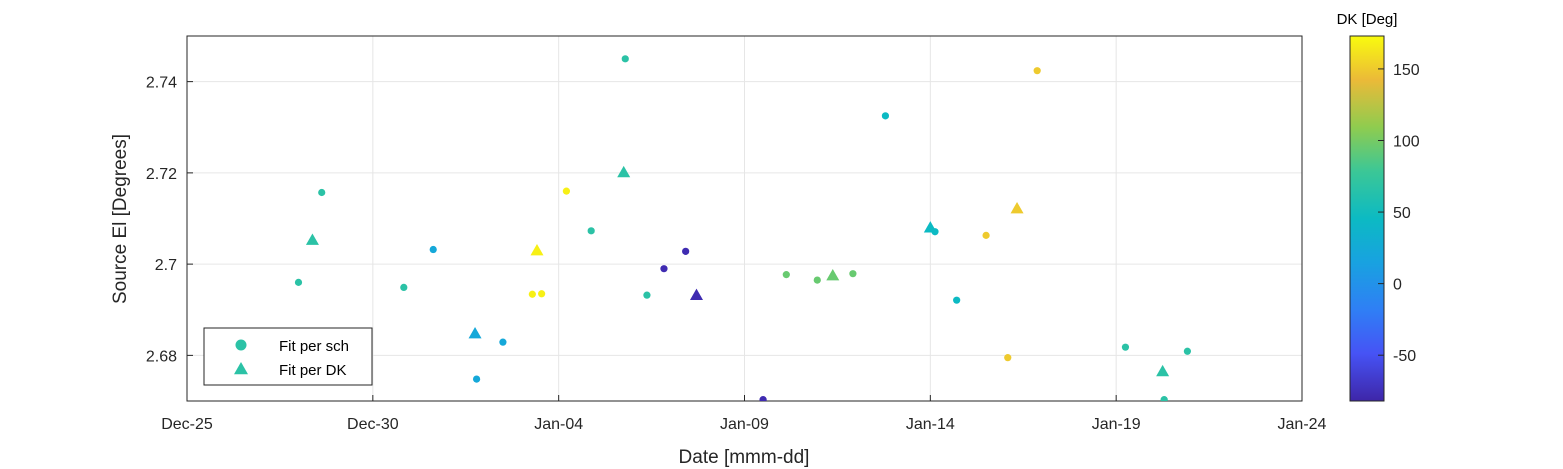 The width and height of the screenshot is (1563, 469). I want to click on x-tick-label-jan-19: Jan-19, so click(1116, 424).